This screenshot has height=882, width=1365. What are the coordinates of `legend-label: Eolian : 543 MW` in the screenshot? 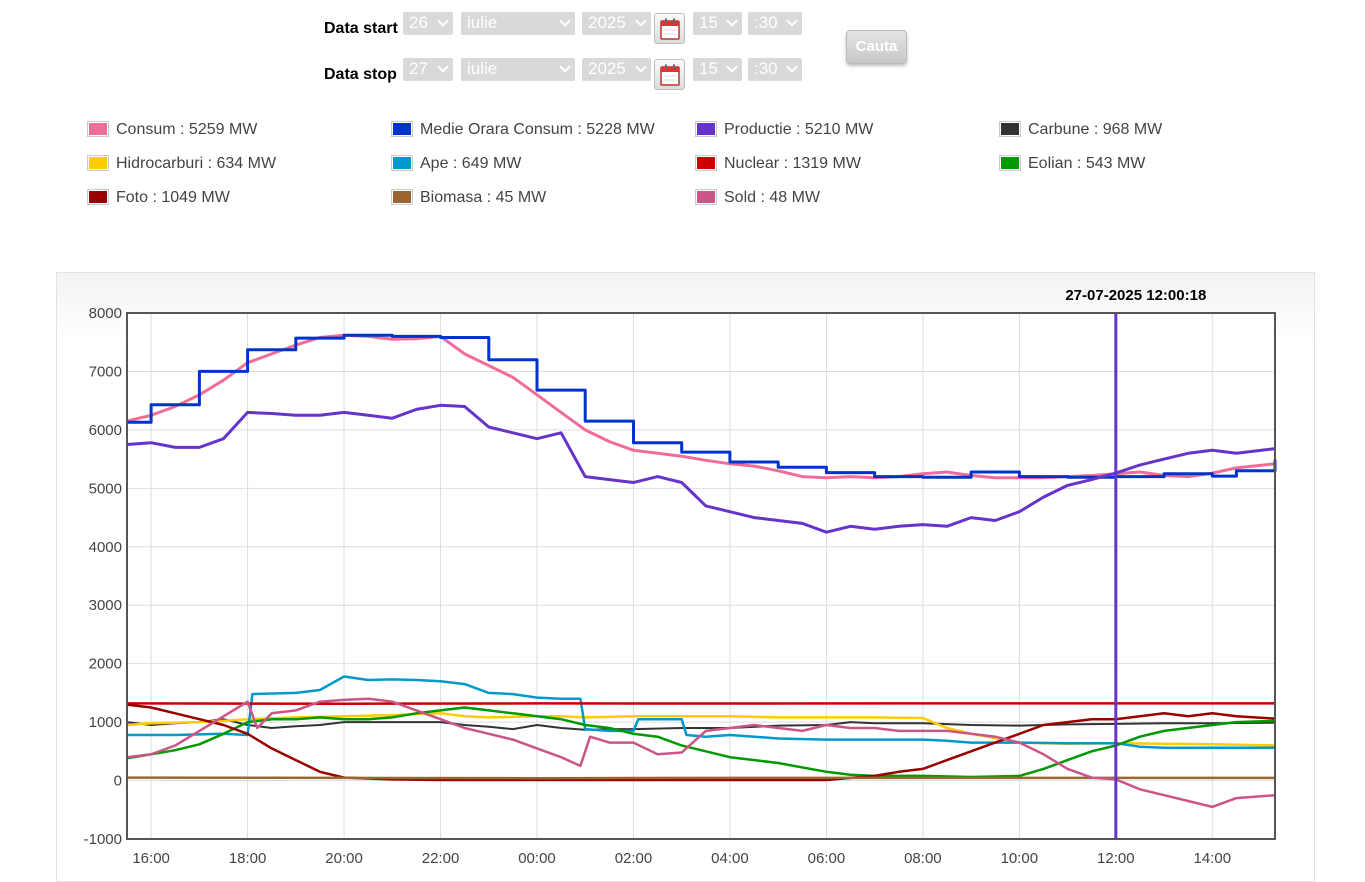 It's located at (1086, 164).